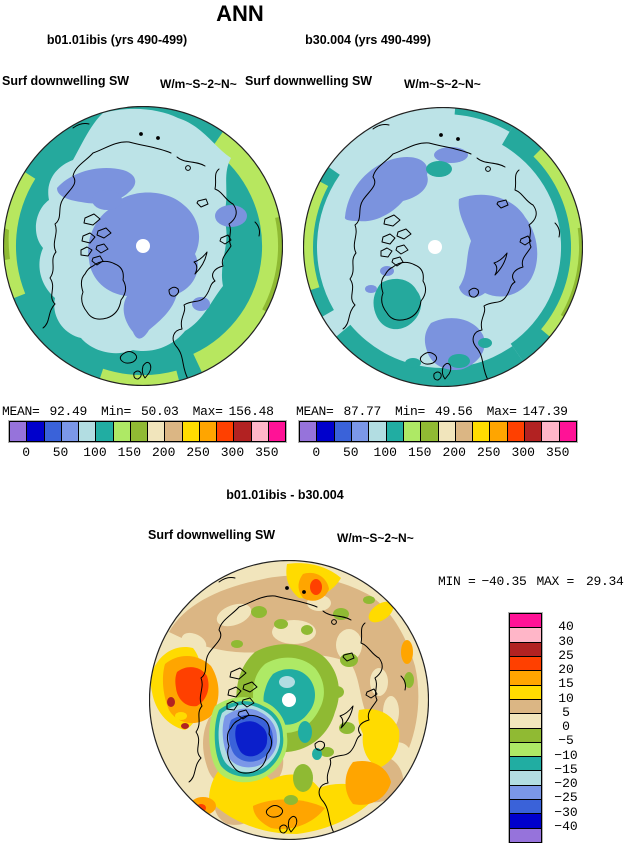 This screenshot has width=631, height=843. I want to click on map2-fill, so click(443, 247).